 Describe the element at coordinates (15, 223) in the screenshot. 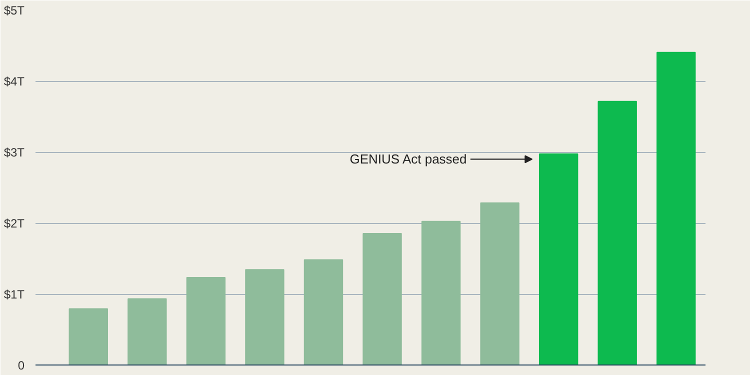

I see `y-tick-label: $2T` at that location.